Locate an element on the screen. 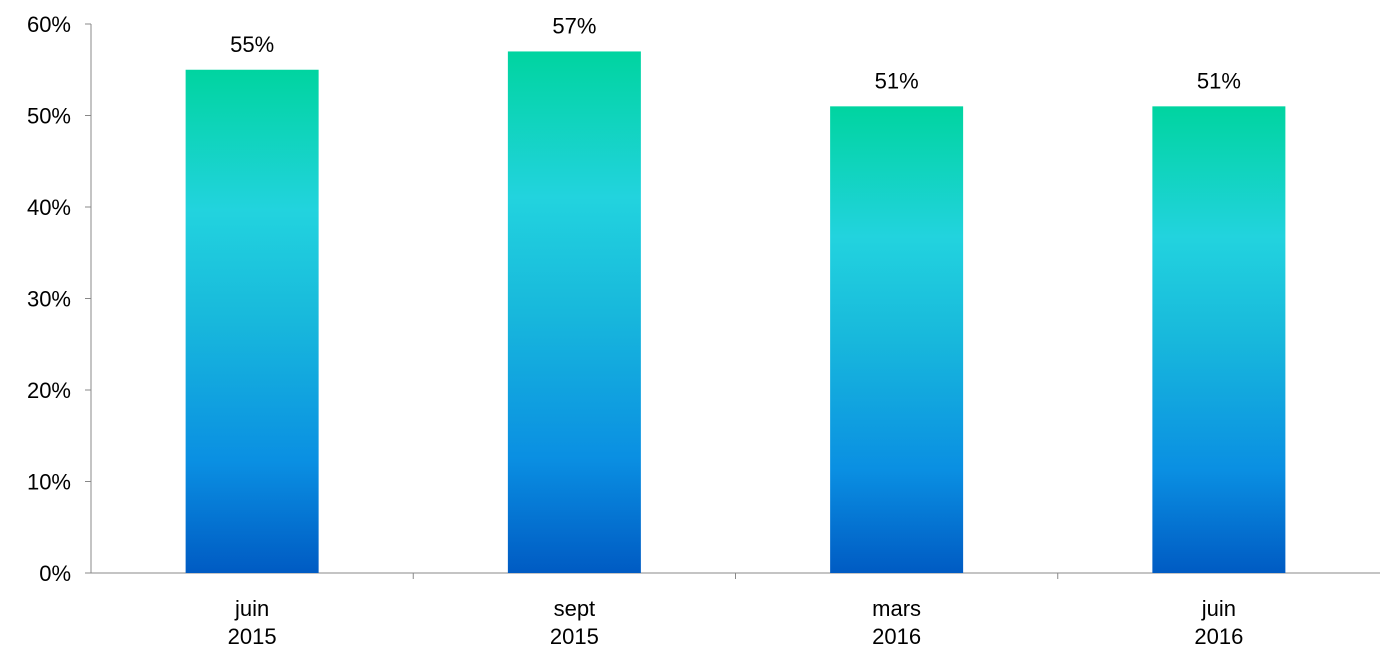 This screenshot has height=647, width=1381. y-tick-label: 50% is located at coordinates (49, 116).